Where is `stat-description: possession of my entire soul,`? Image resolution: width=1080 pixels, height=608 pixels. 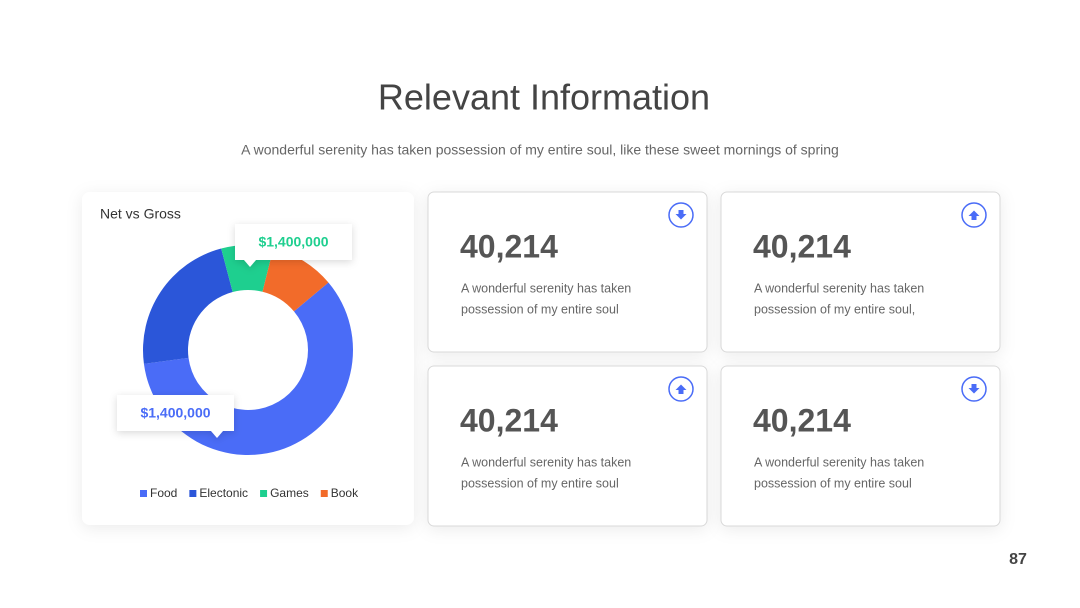
stat-description: possession of my entire soul, is located at coordinates (834, 309).